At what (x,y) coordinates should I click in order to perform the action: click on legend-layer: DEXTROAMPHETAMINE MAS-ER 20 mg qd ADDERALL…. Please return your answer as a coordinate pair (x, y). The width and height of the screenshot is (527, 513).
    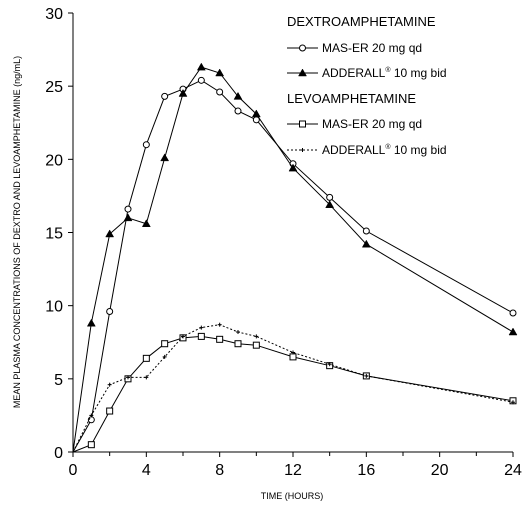
    Looking at the image, I should click on (367, 85).